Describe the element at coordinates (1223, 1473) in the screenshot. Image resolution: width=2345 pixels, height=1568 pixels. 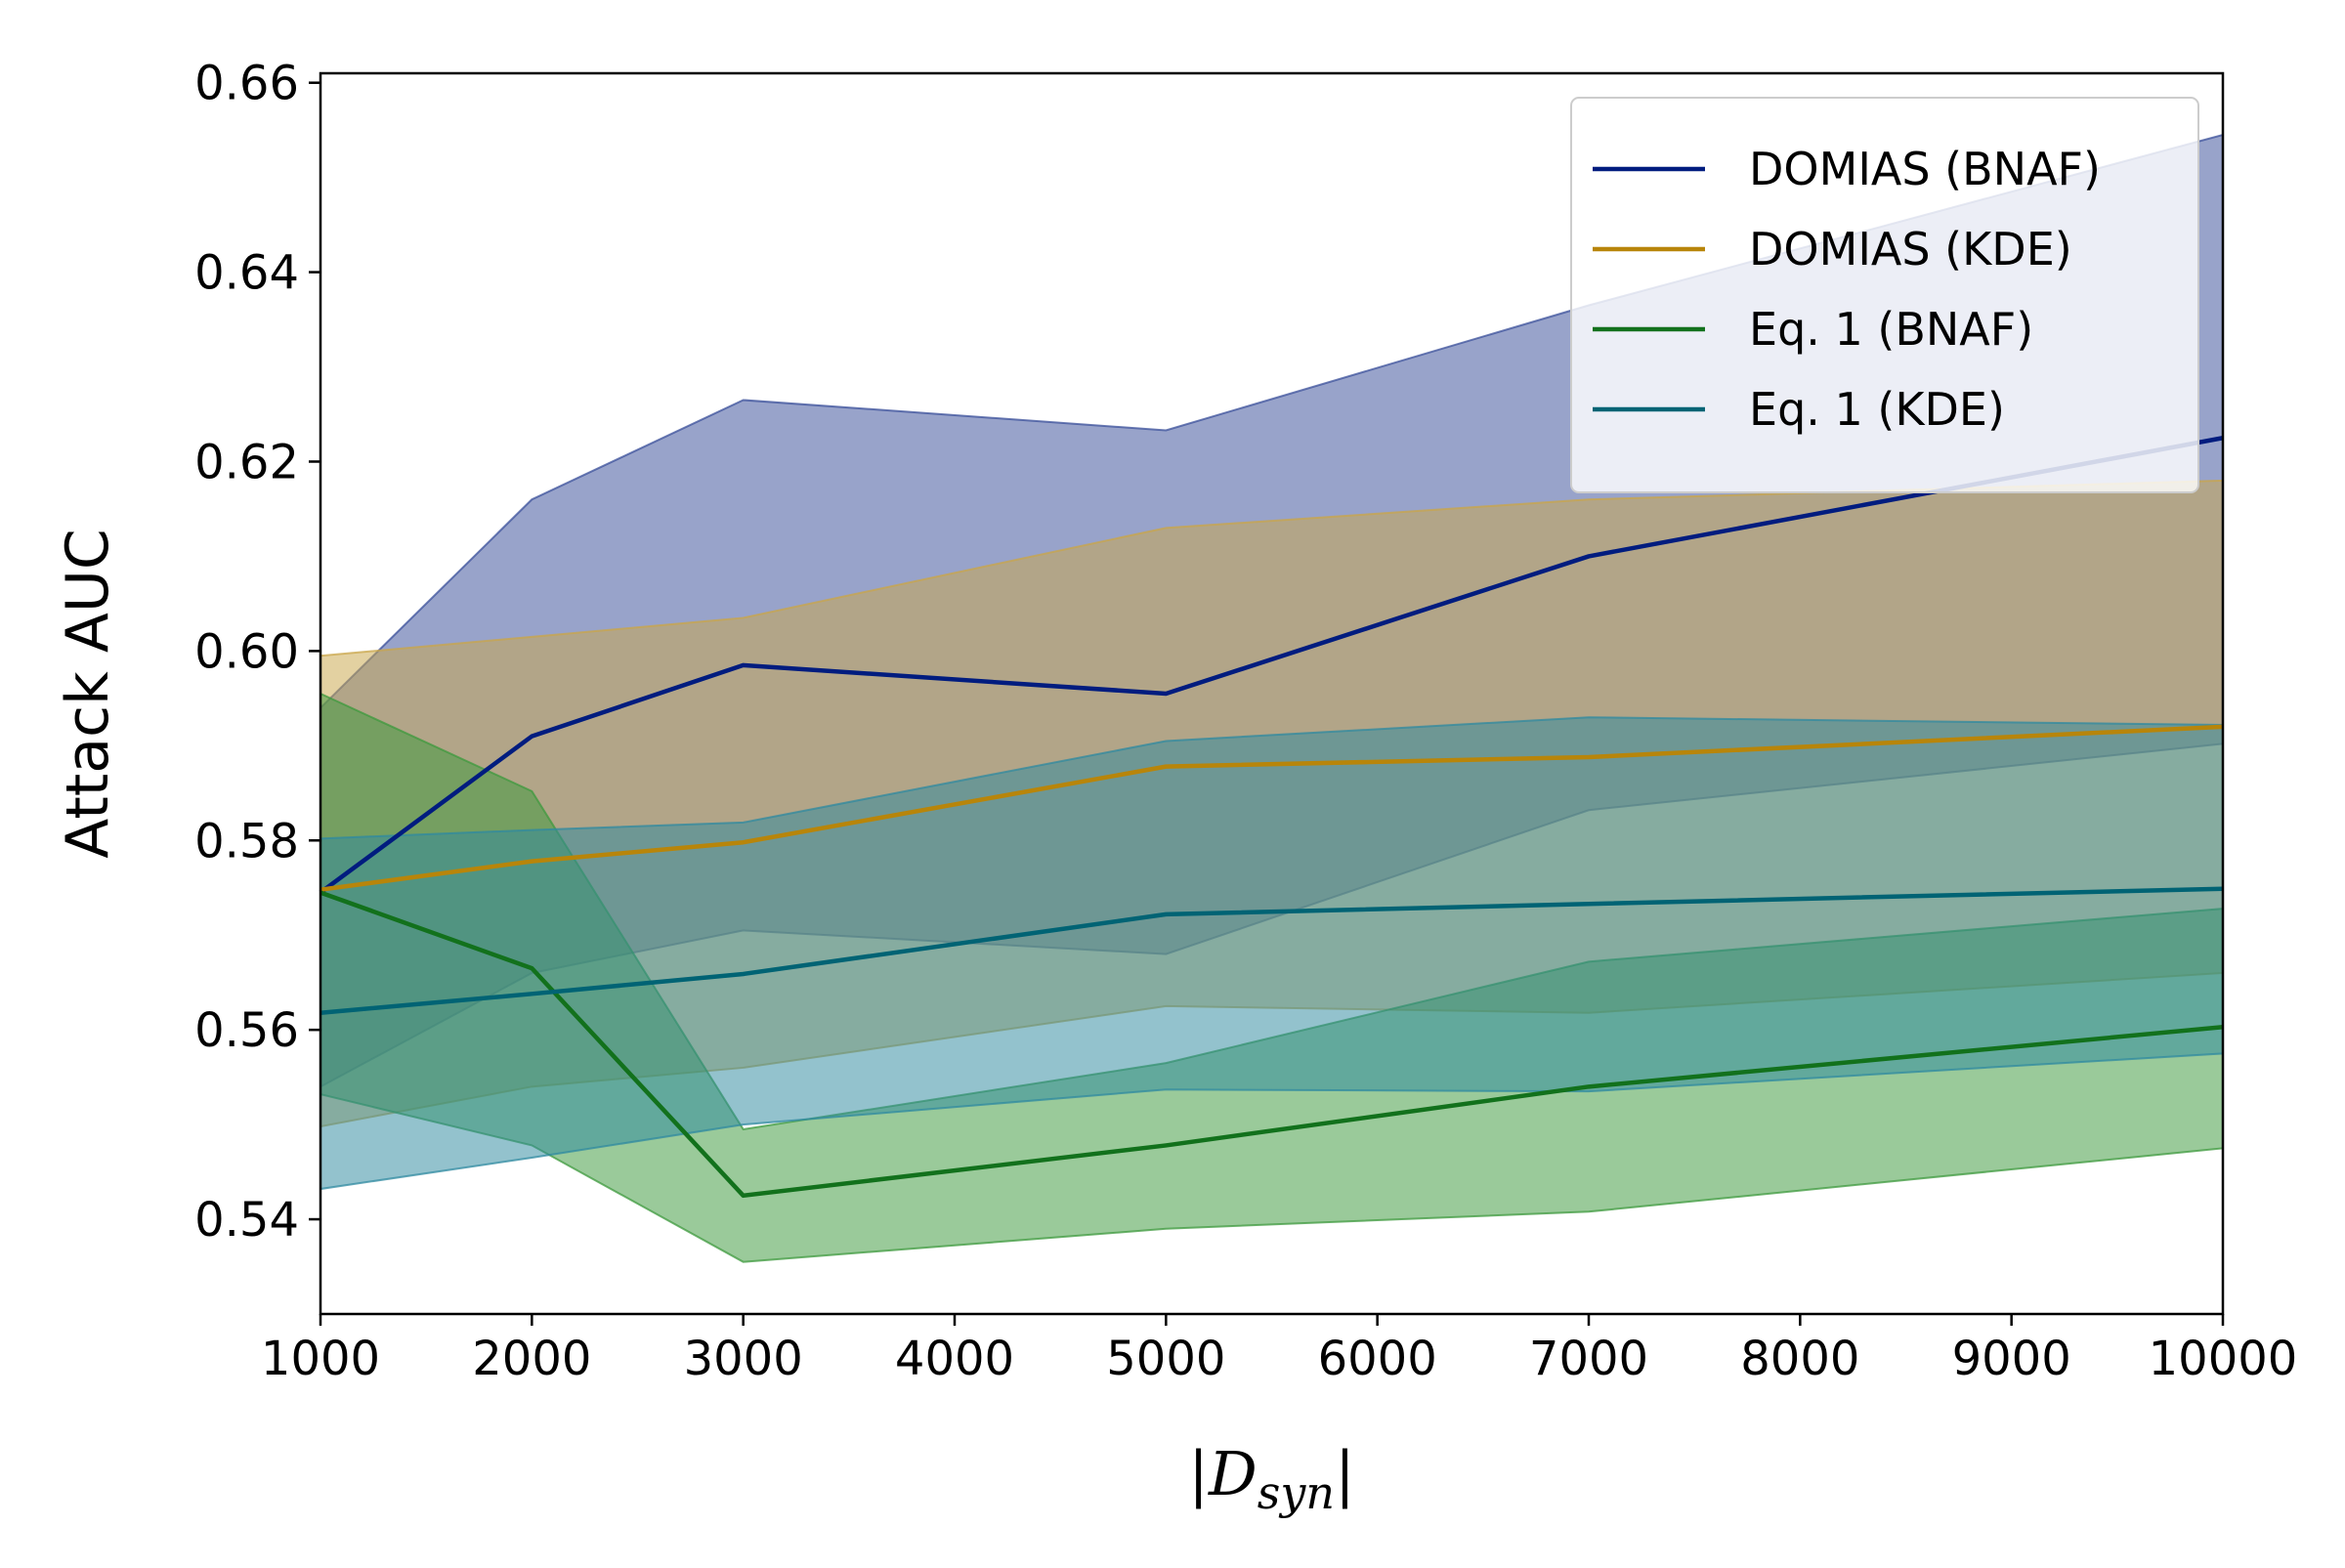
I see `x-axis-label-main: |D` at that location.